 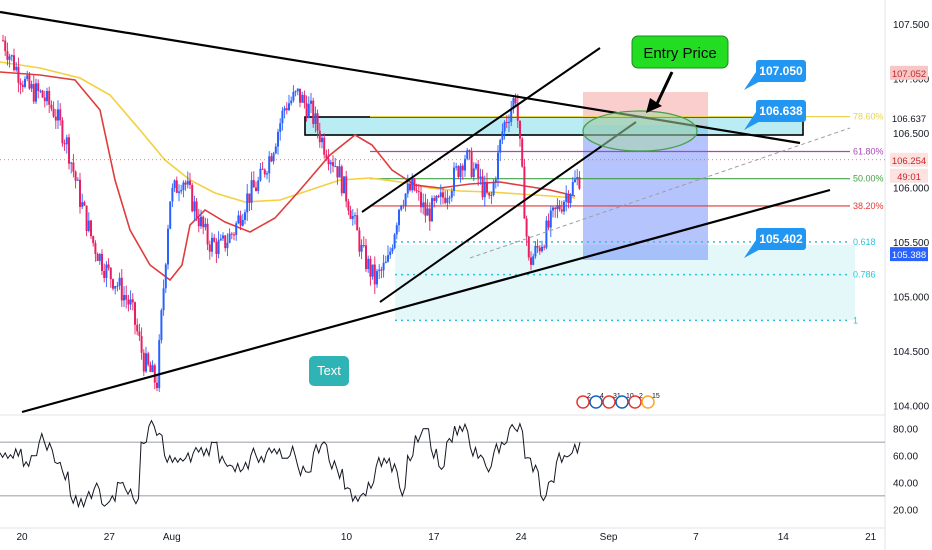 What do you see at coordinates (696, 537) in the screenshot?
I see `x-tick-label: 7` at bounding box center [696, 537].